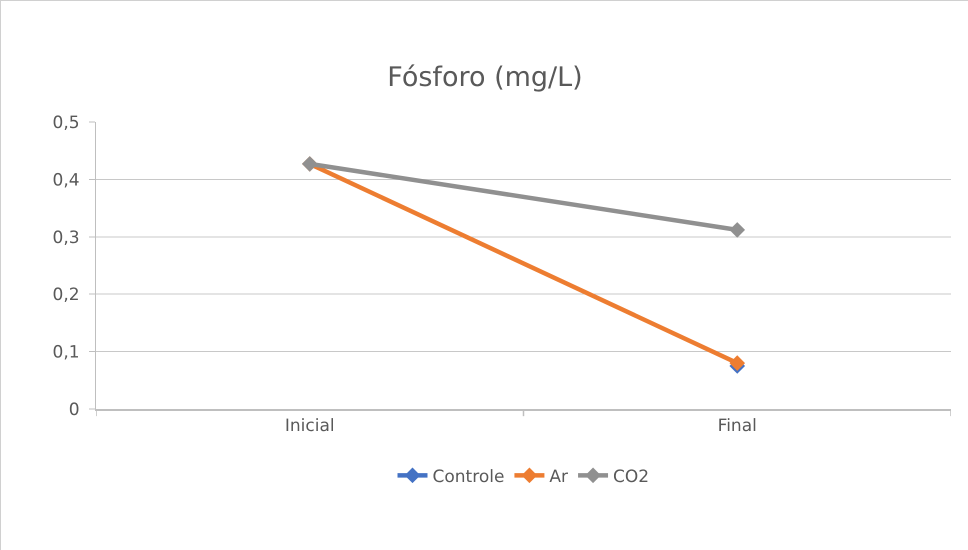  What do you see at coordinates (468, 476) in the screenshot?
I see `legend-label: Controle` at bounding box center [468, 476].